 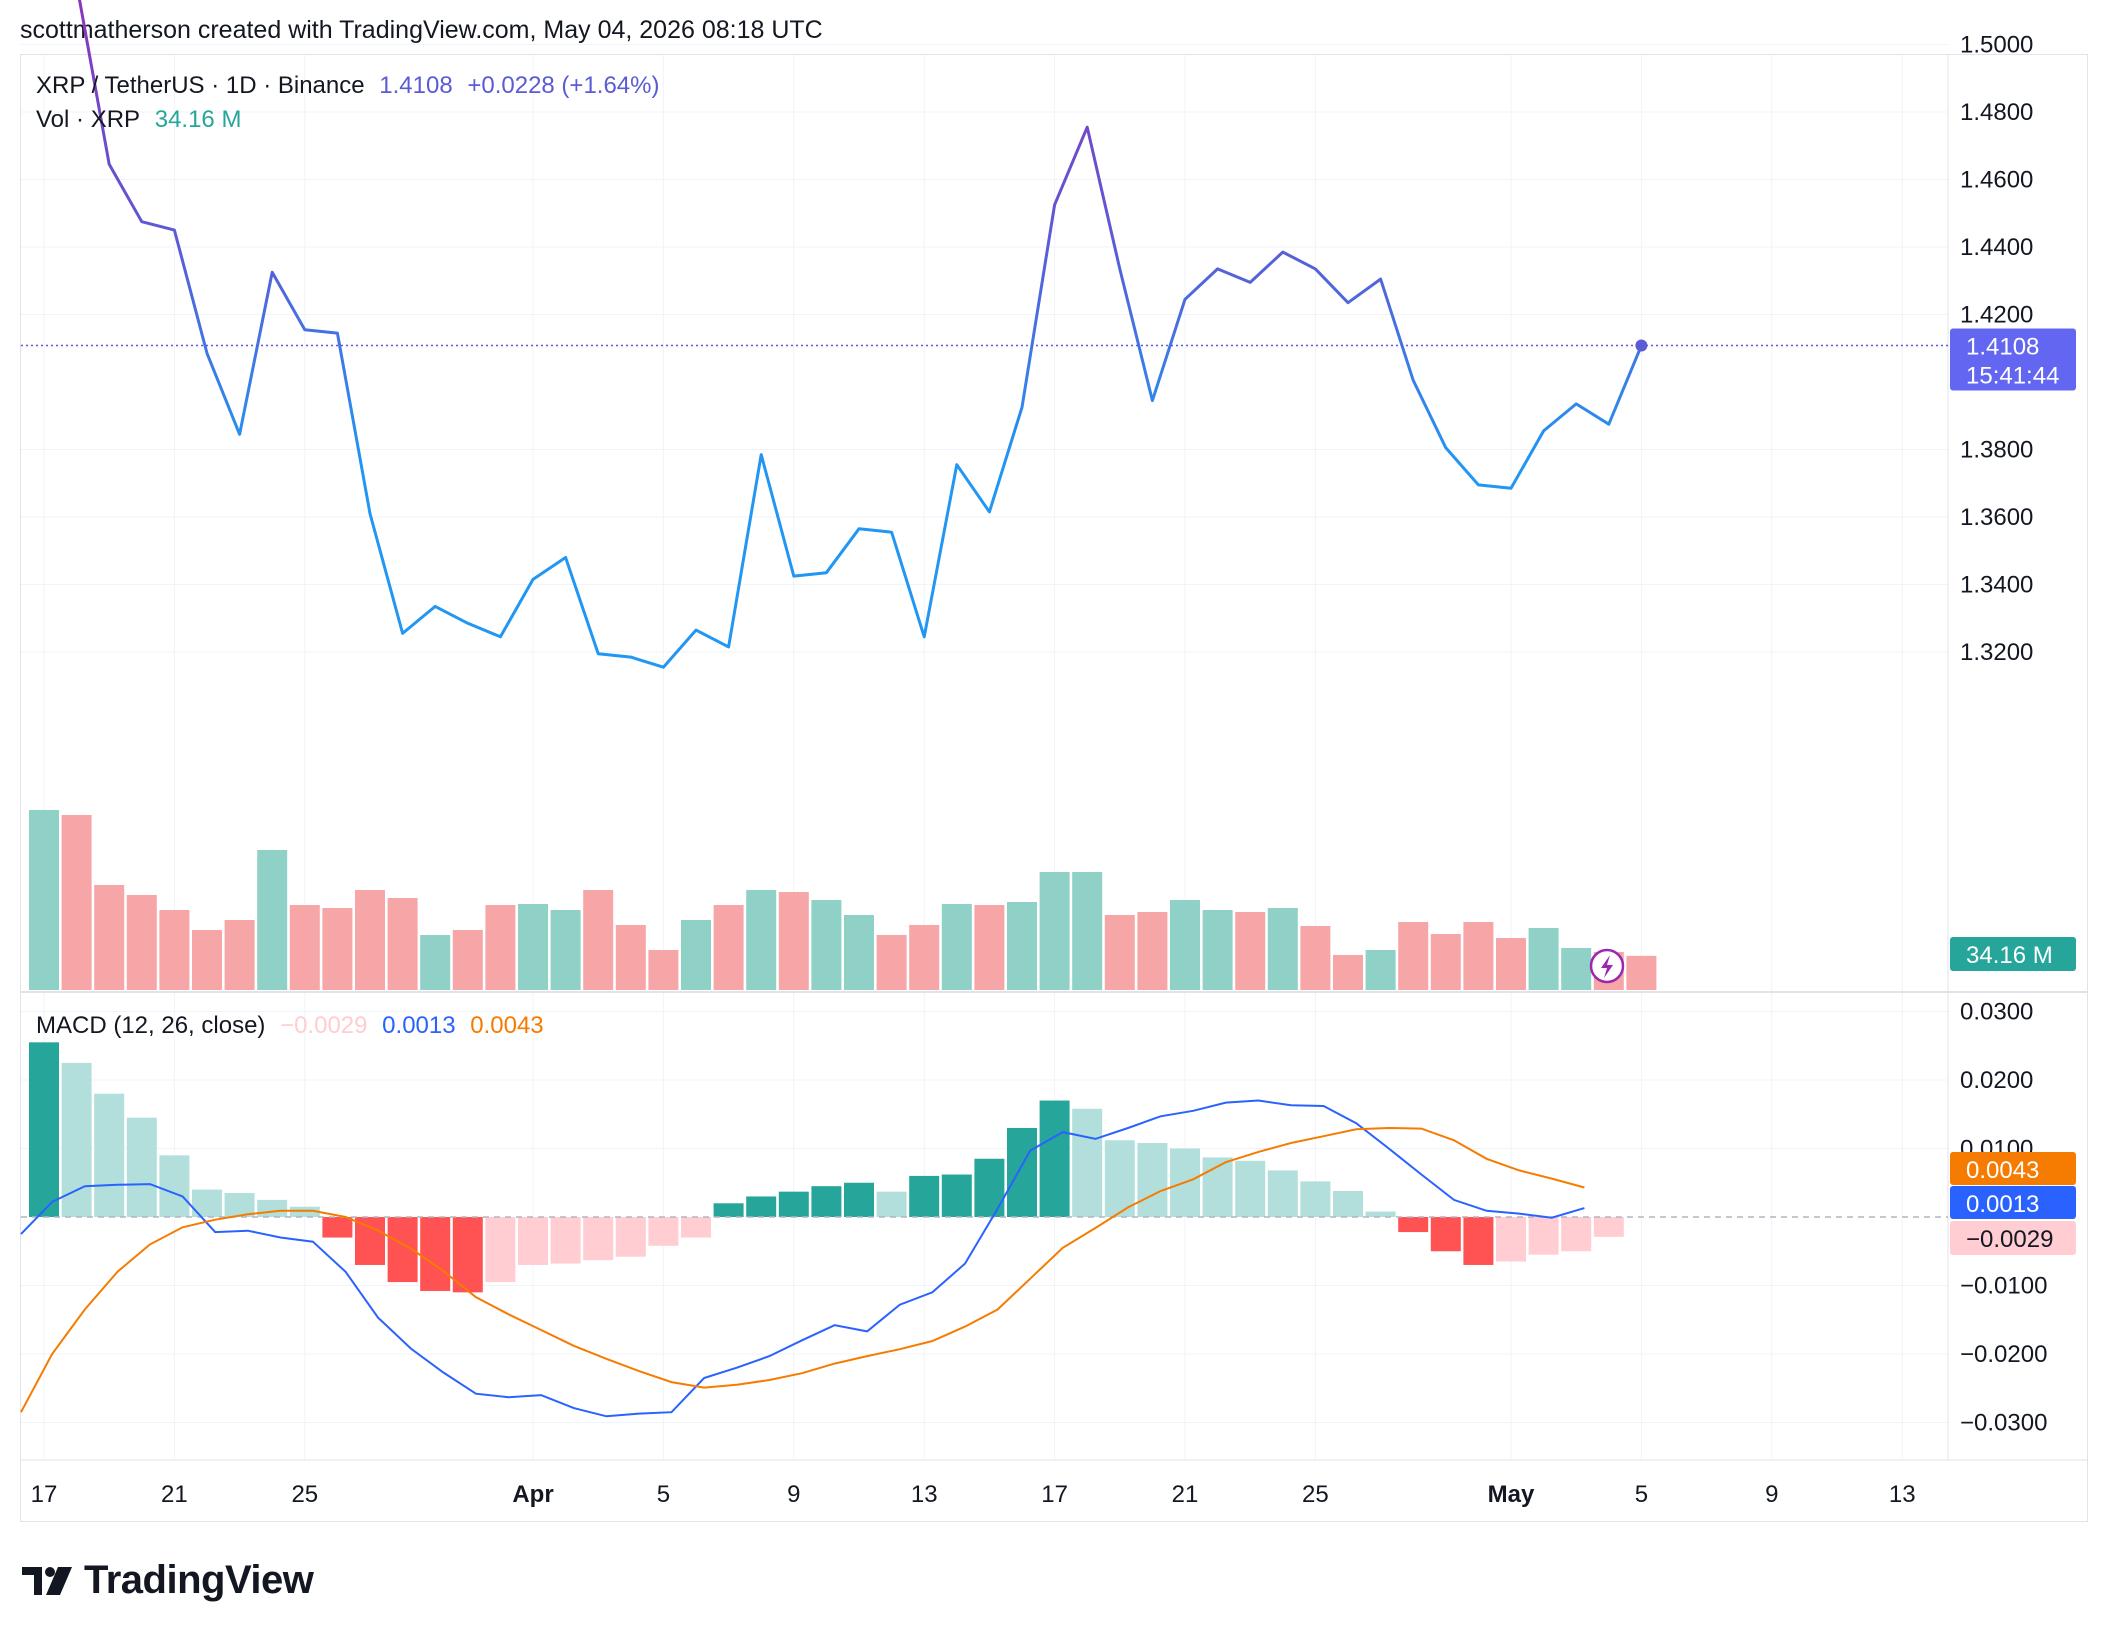 What do you see at coordinates (507, 1025) in the screenshot?
I see `macd-signal-value: 0.0043` at bounding box center [507, 1025].